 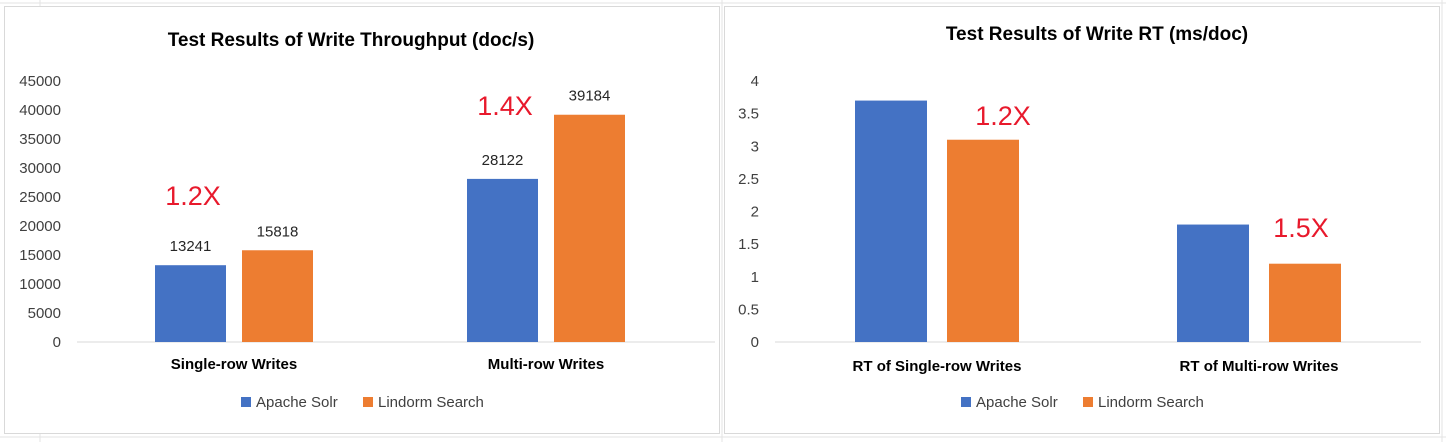 What do you see at coordinates (234, 364) in the screenshot?
I see `x-category-label: Single-row Writes` at bounding box center [234, 364].